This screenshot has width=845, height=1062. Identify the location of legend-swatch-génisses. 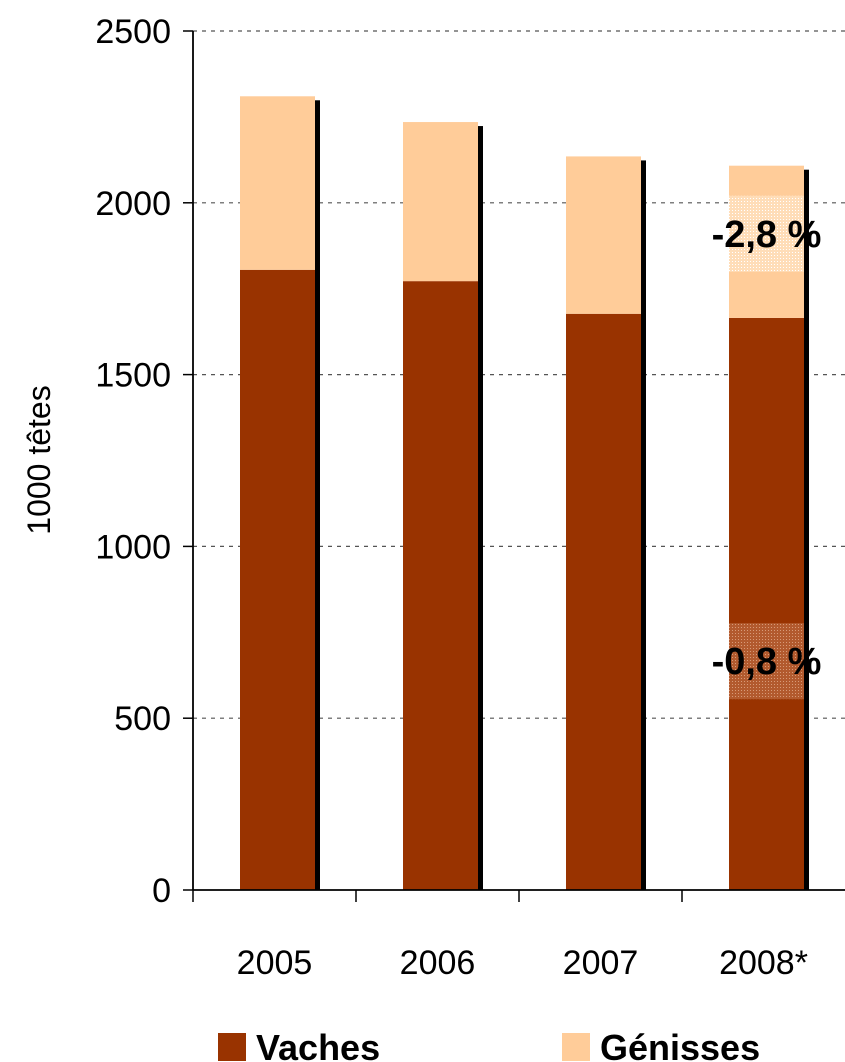
(576, 1047).